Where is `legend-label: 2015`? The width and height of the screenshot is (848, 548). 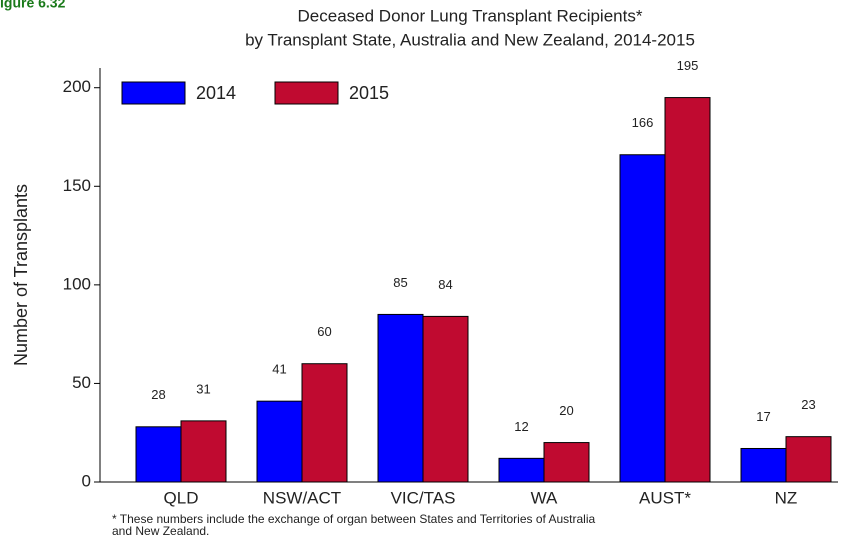
legend-label: 2015 is located at coordinates (369, 93).